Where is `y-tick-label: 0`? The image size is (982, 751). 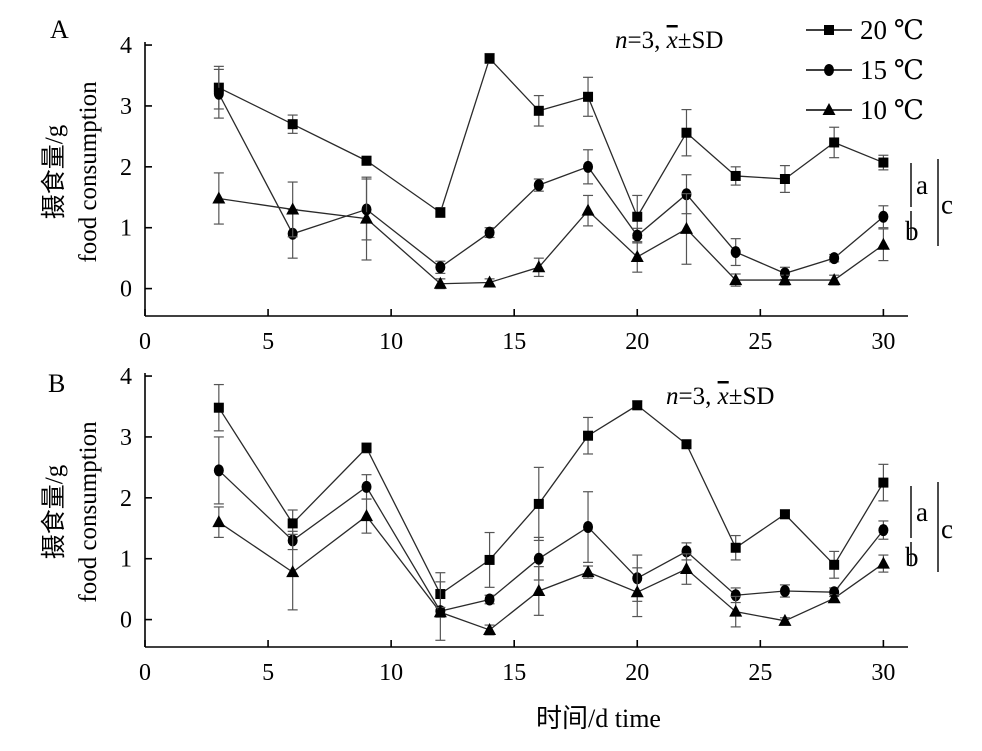
y-tick-label: 0 is located at coordinates (126, 621).